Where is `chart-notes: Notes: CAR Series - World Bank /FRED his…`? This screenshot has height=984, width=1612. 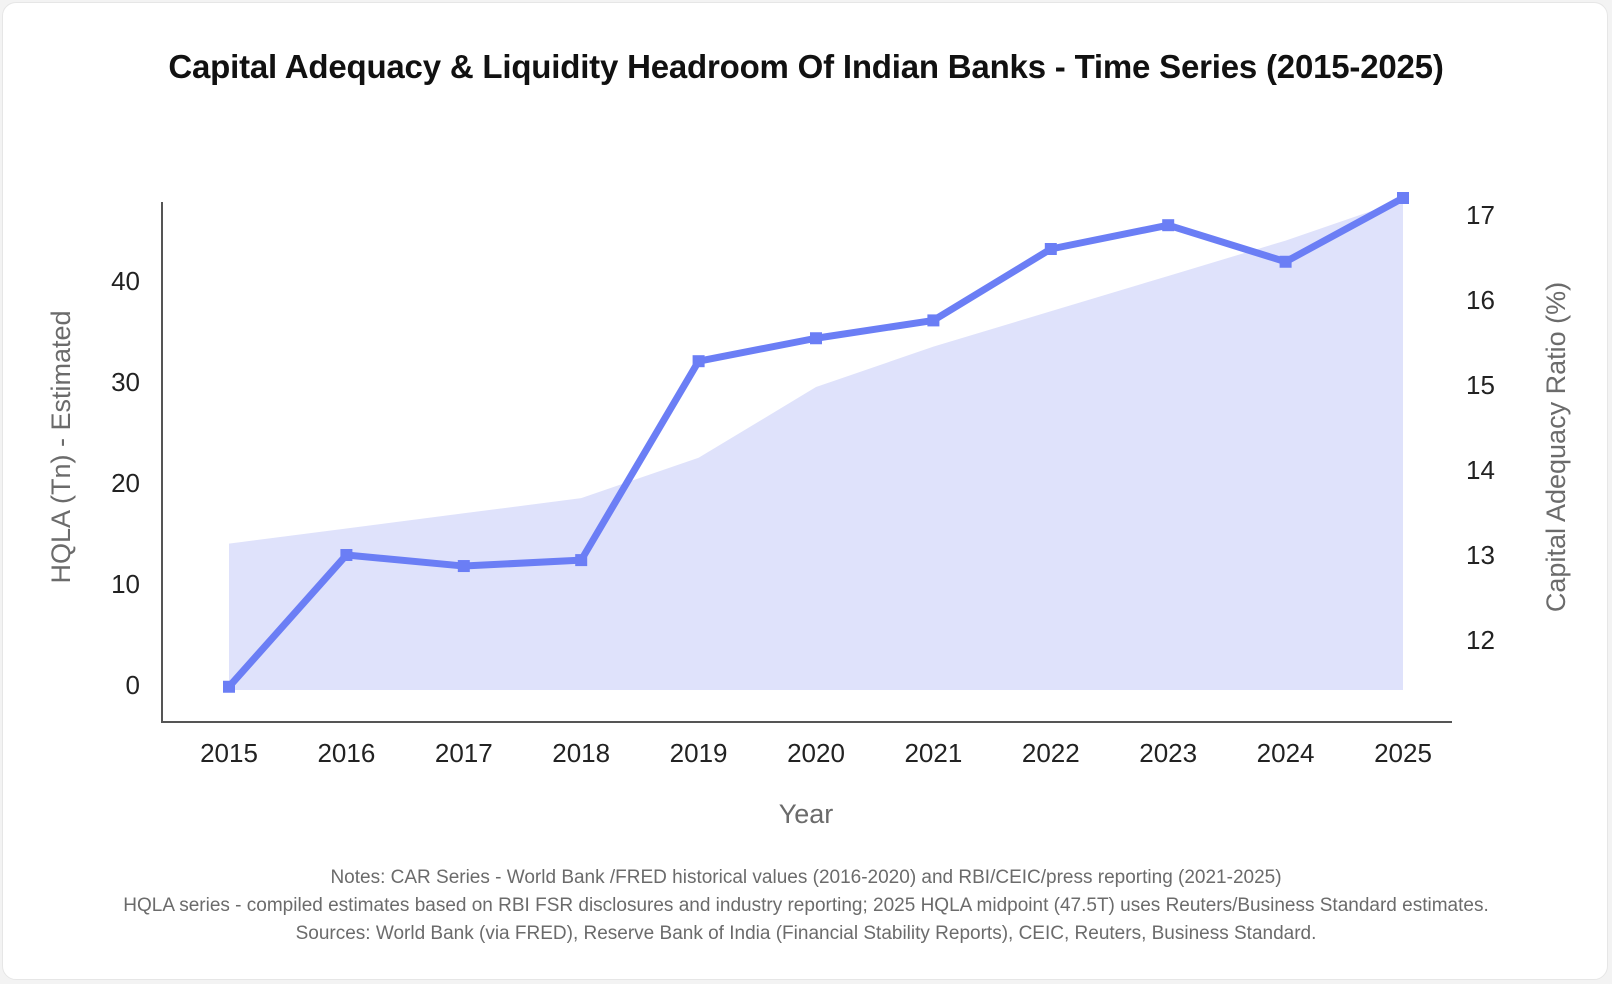
chart-notes: Notes: CAR Series - World Bank /FRED his… is located at coordinates (806, 906).